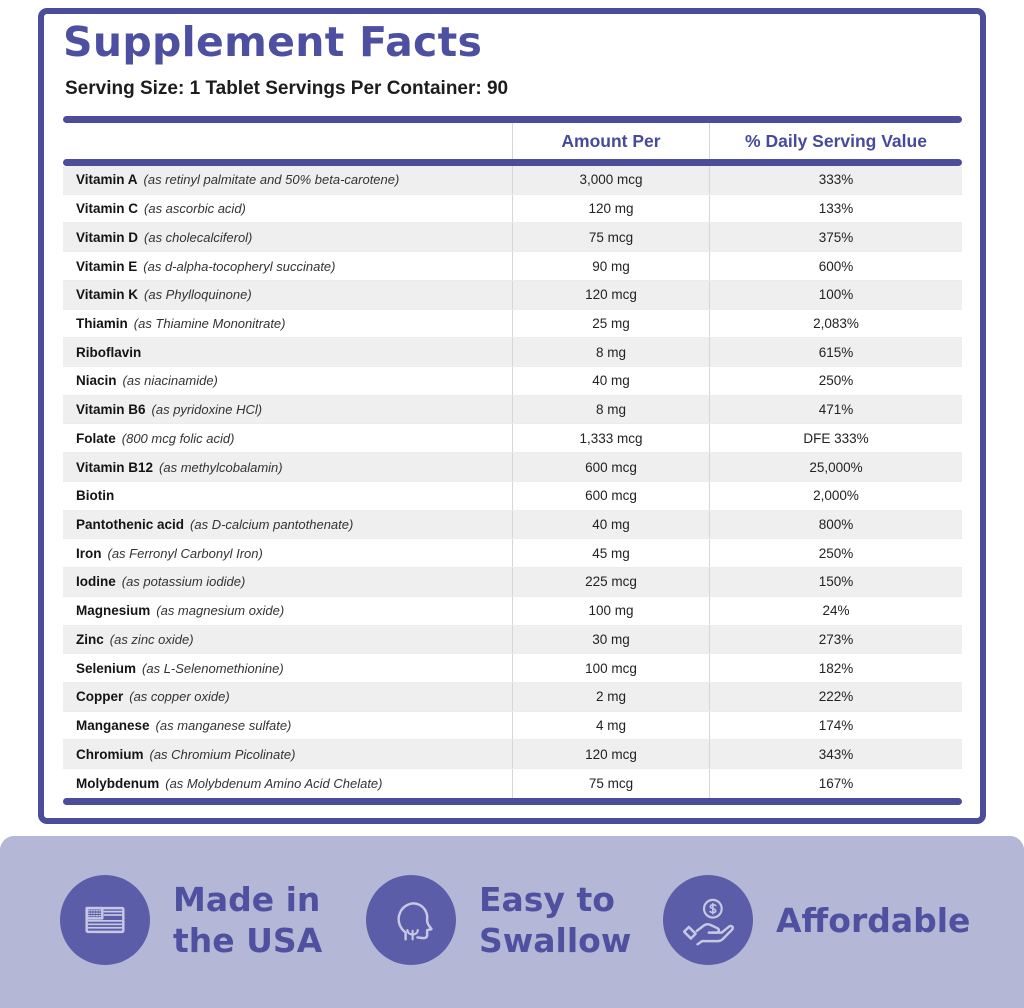 This screenshot has height=1008, width=1024. Describe the element at coordinates (105, 920) in the screenshot. I see `usa-flag-icon` at that location.